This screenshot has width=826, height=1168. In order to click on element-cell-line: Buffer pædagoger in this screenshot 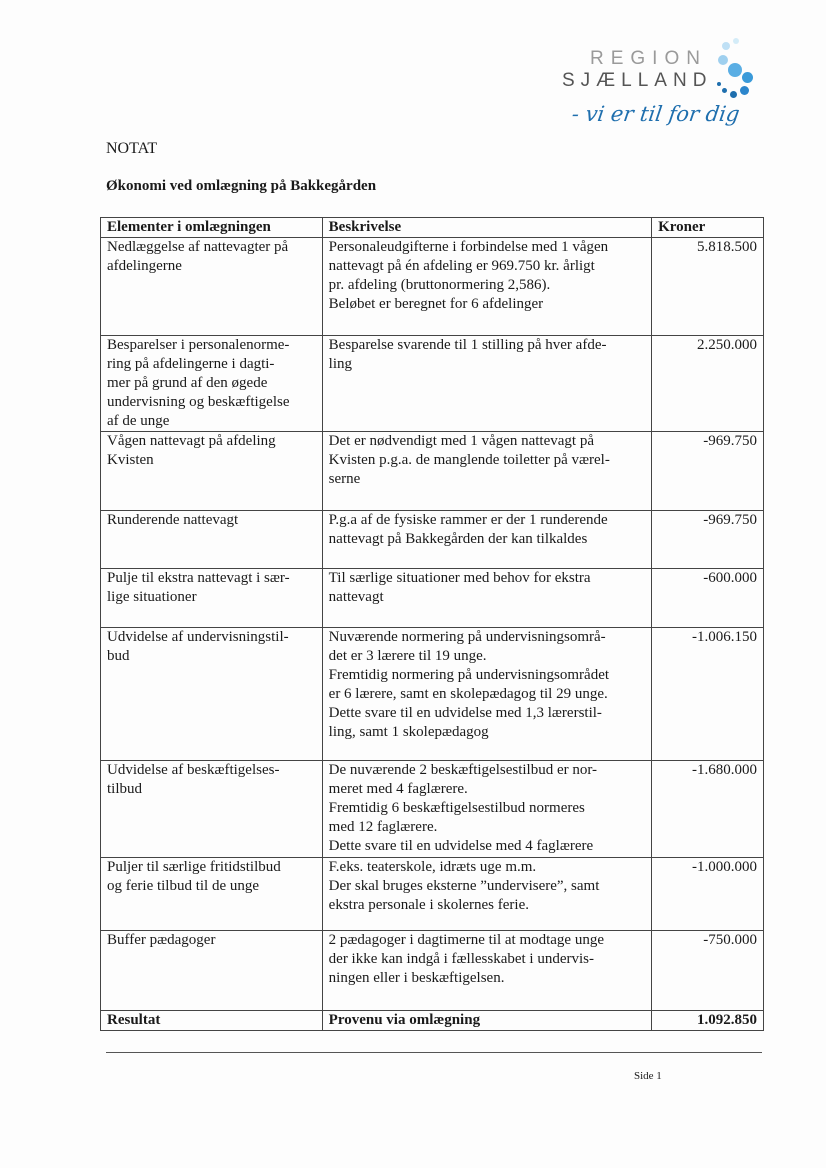, I will do `click(161, 940)`.